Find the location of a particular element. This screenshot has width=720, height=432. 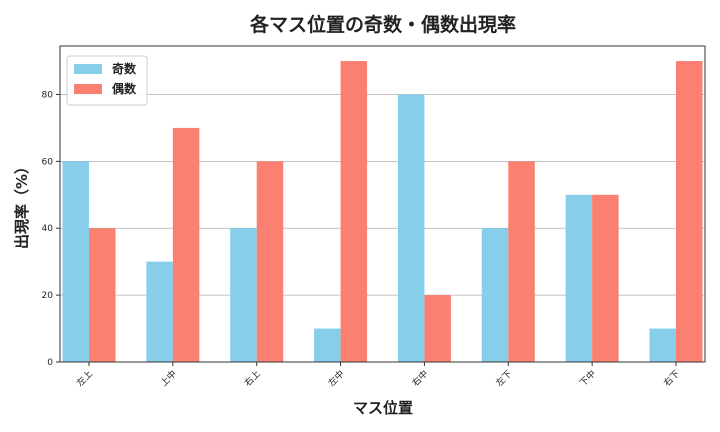

y-tick-label: 0 is located at coordinates (50, 363).